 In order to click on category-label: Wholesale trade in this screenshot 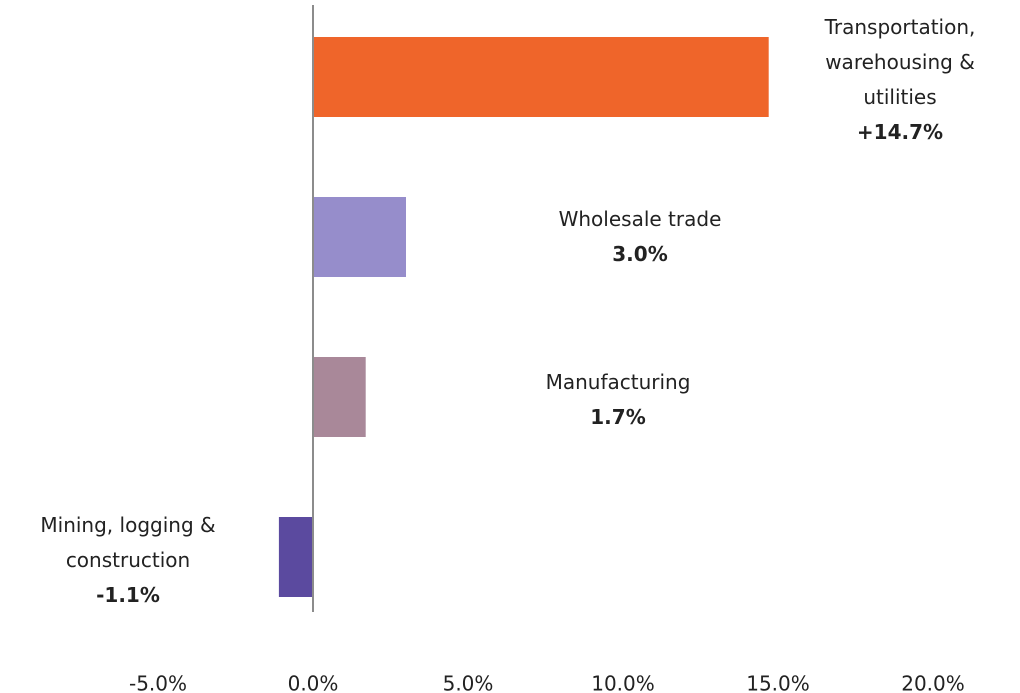, I will do `click(640, 219)`.